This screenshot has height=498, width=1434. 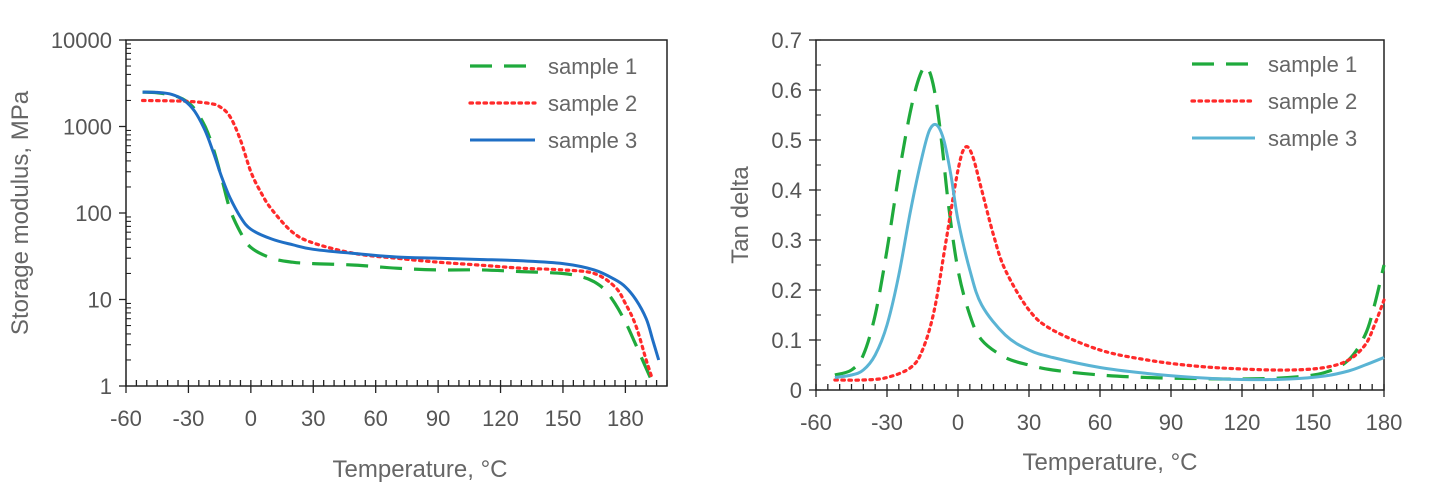 I want to click on y-tick-label: 0.4, so click(x=786, y=190).